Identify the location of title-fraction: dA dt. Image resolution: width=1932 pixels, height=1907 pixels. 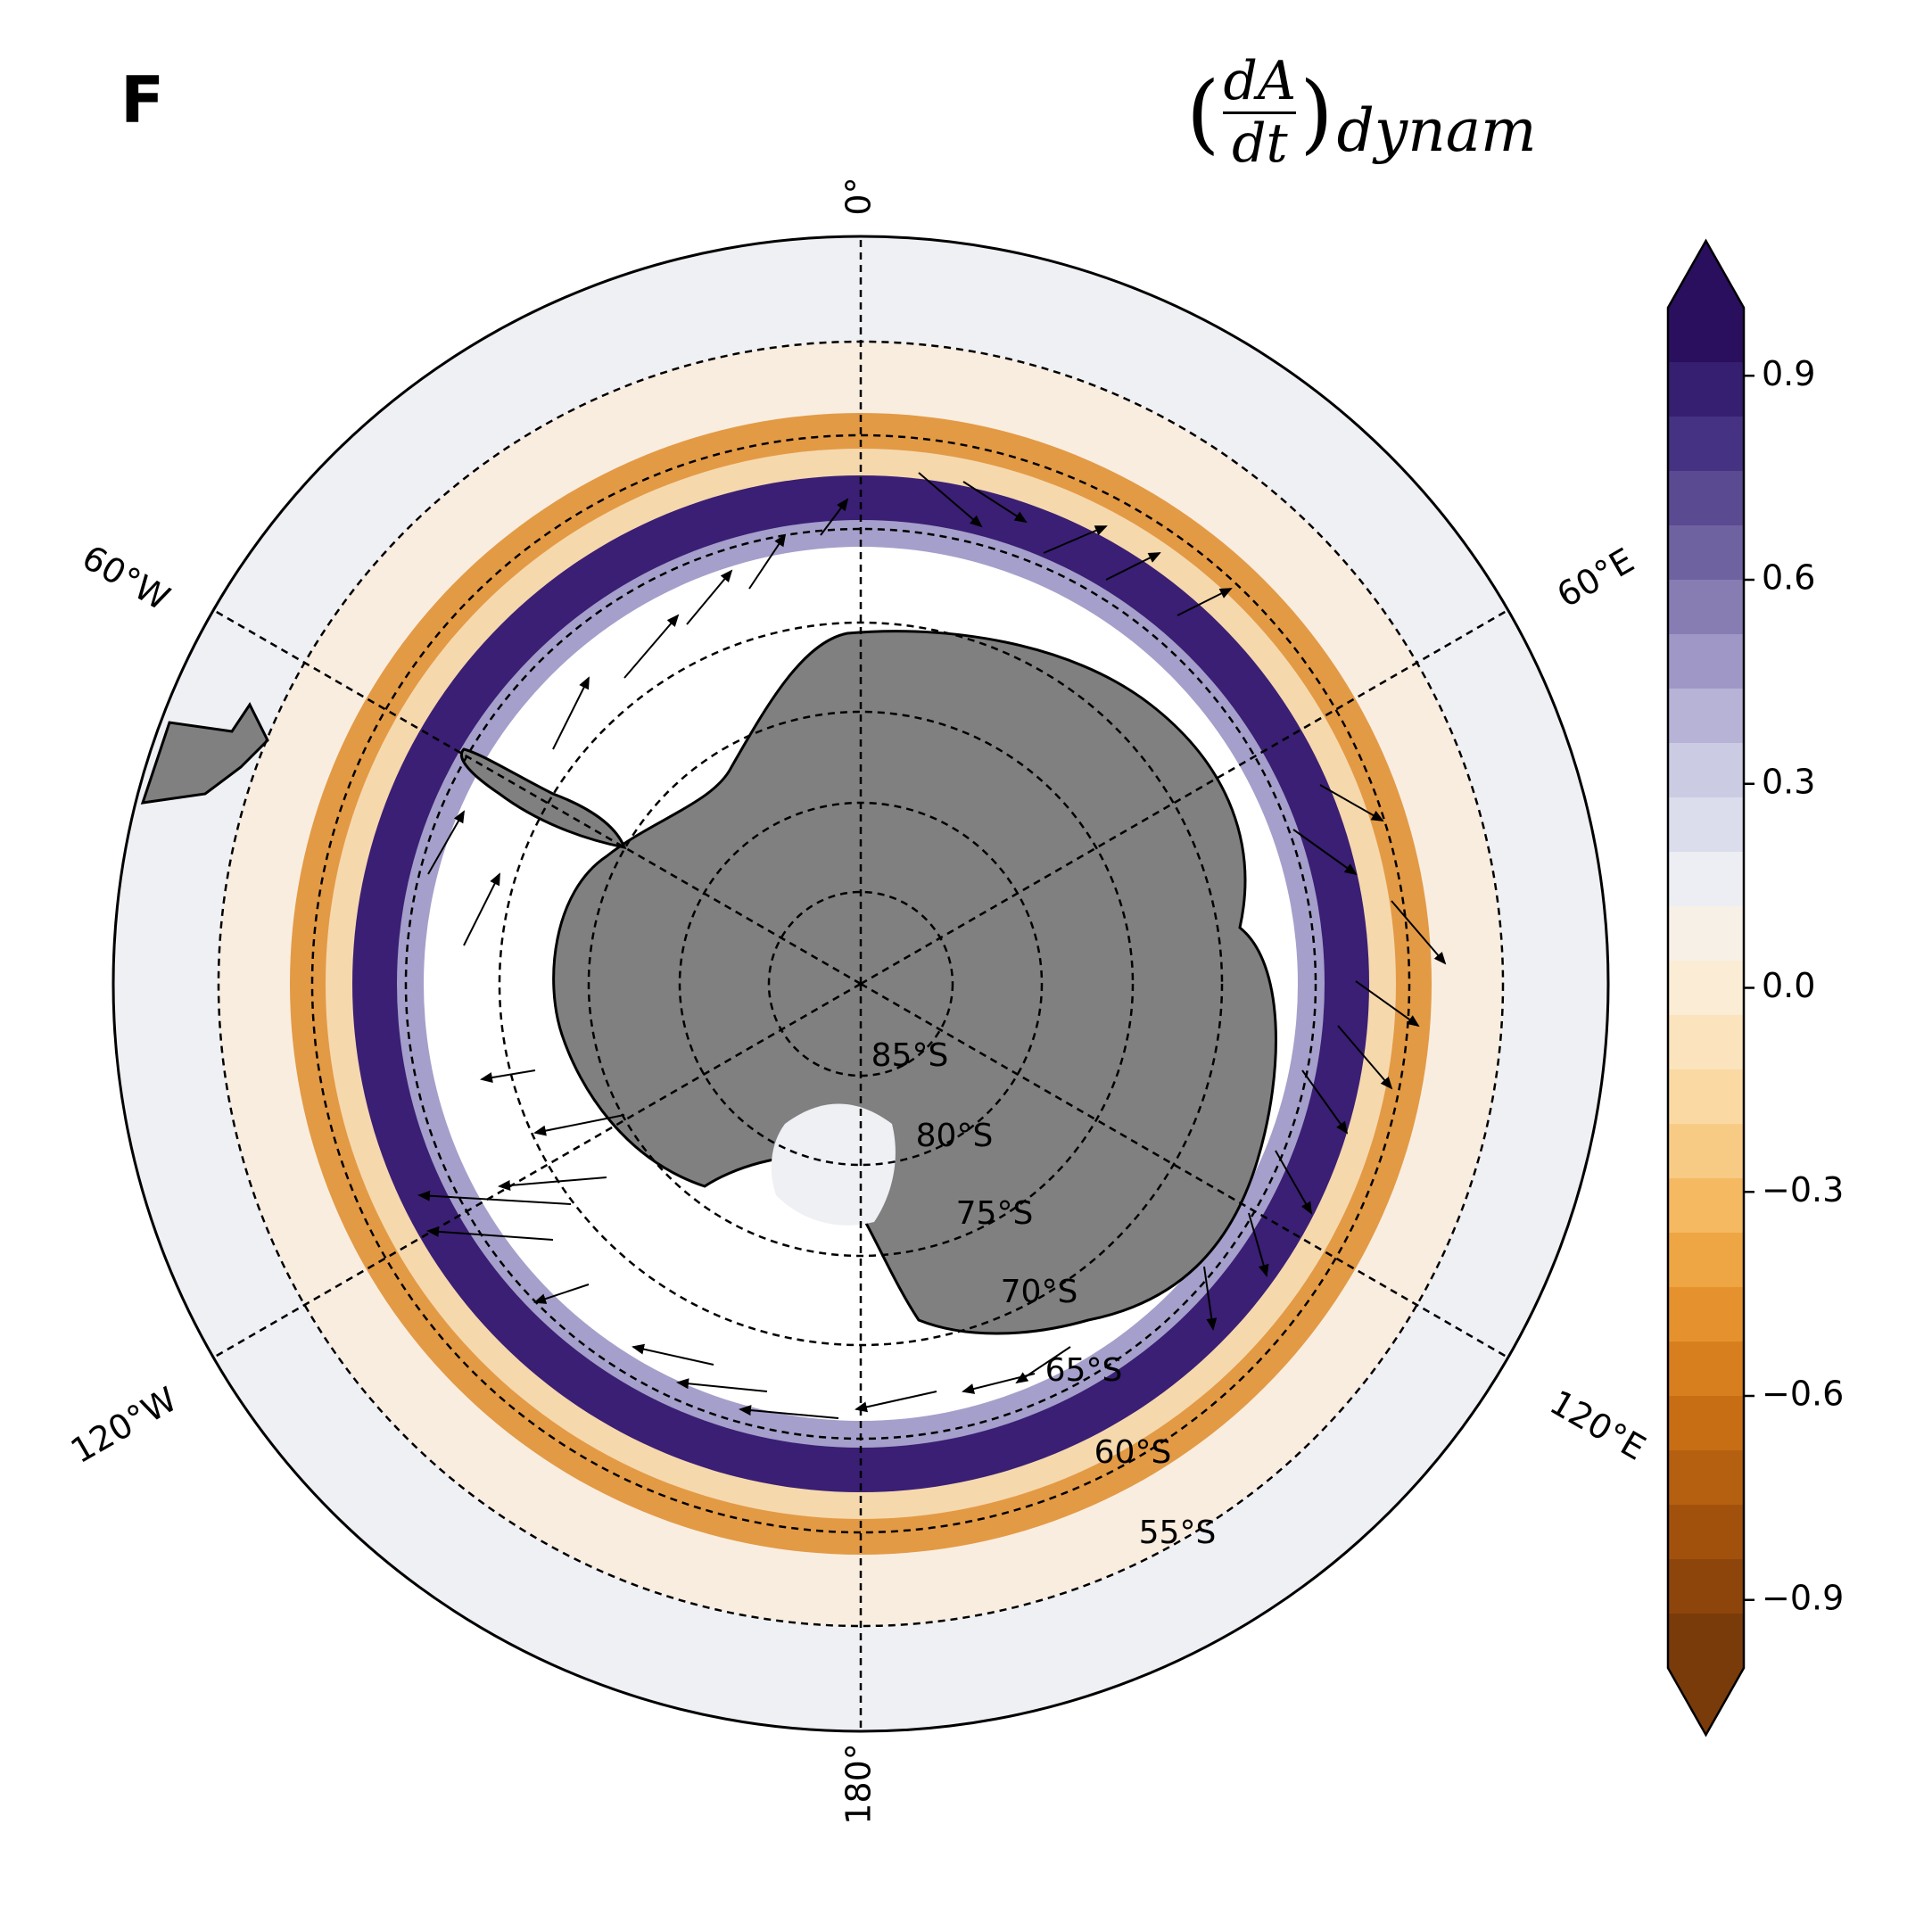
(1260, 112).